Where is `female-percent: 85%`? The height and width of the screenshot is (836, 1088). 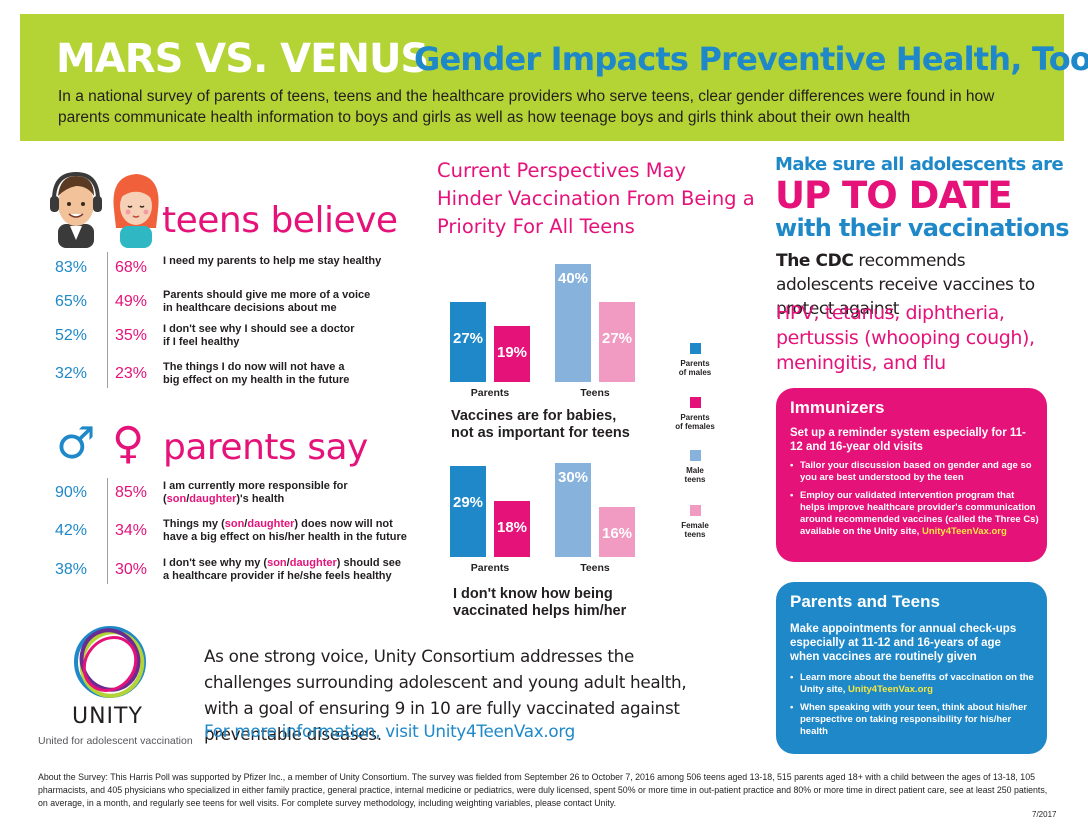
female-percent: 85% is located at coordinates (131, 492).